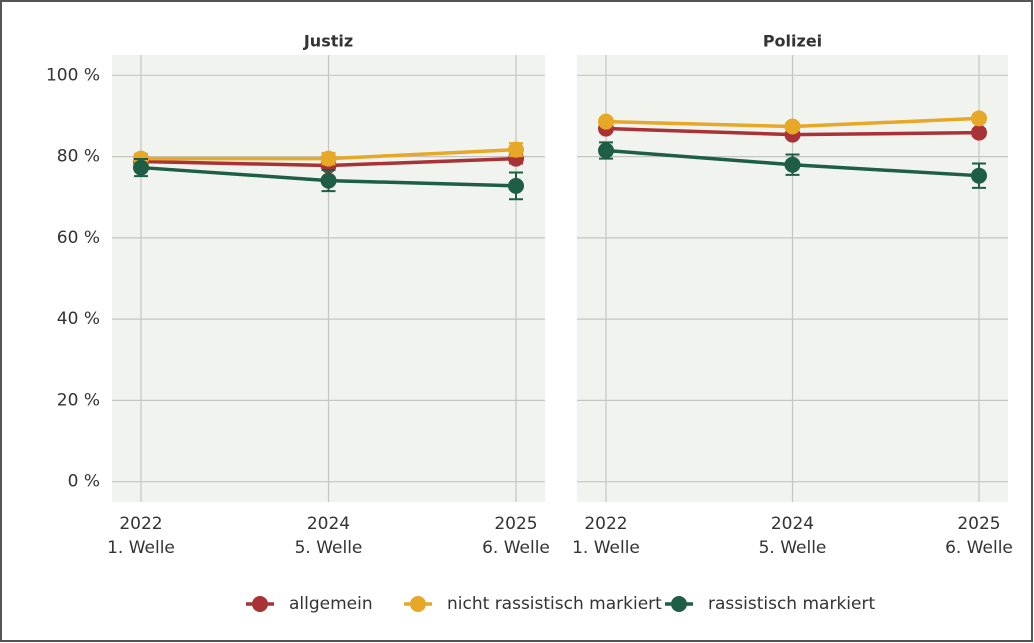 The image size is (1034, 643). Describe the element at coordinates (792, 41) in the screenshot. I see `panel-title: Polizei` at that location.